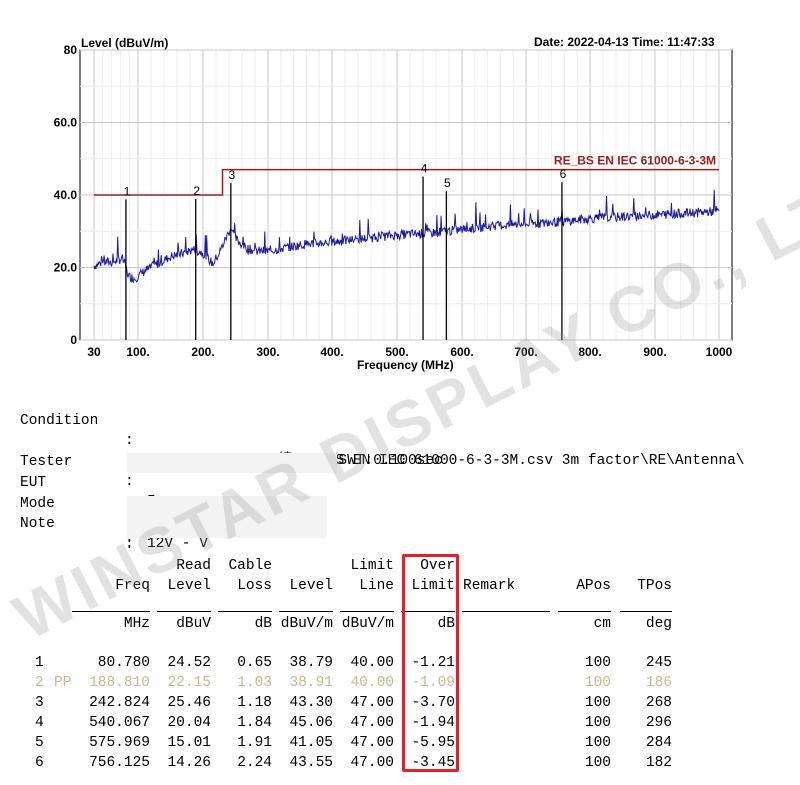 The height and width of the screenshot is (785, 800). Describe the element at coordinates (184, 611) in the screenshot. I see `header-rule-read-level` at that location.